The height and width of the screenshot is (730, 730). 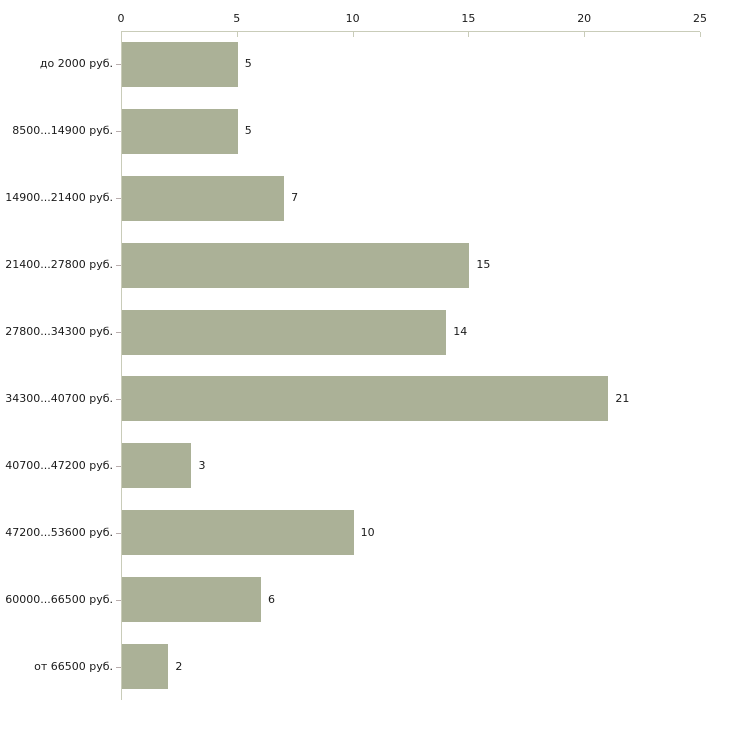 I want to click on chart-row: от 66500 руб. 2, so click(x=367, y=666).